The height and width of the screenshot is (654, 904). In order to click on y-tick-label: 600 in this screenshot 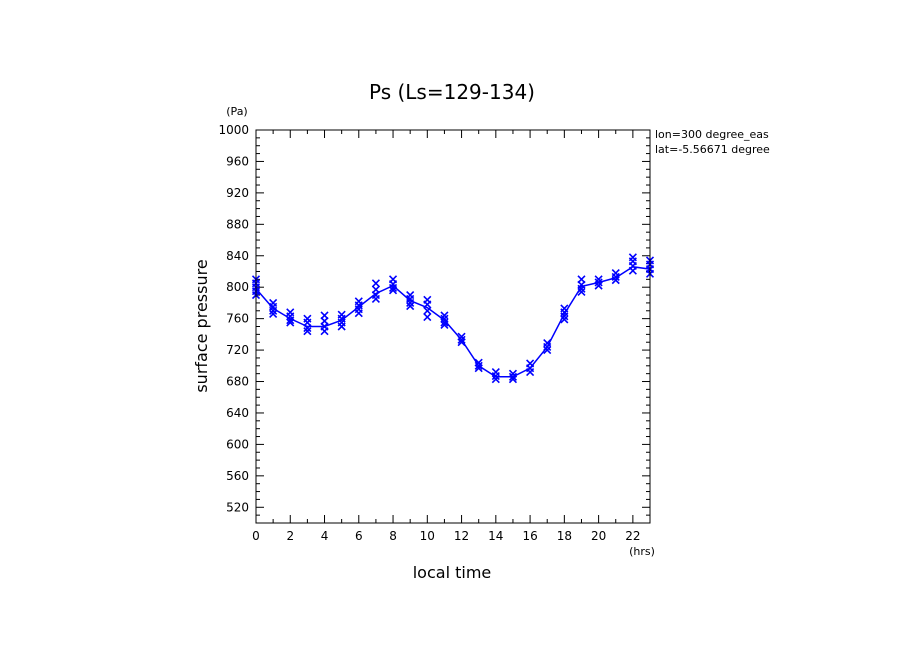, I will do `click(237, 444)`.